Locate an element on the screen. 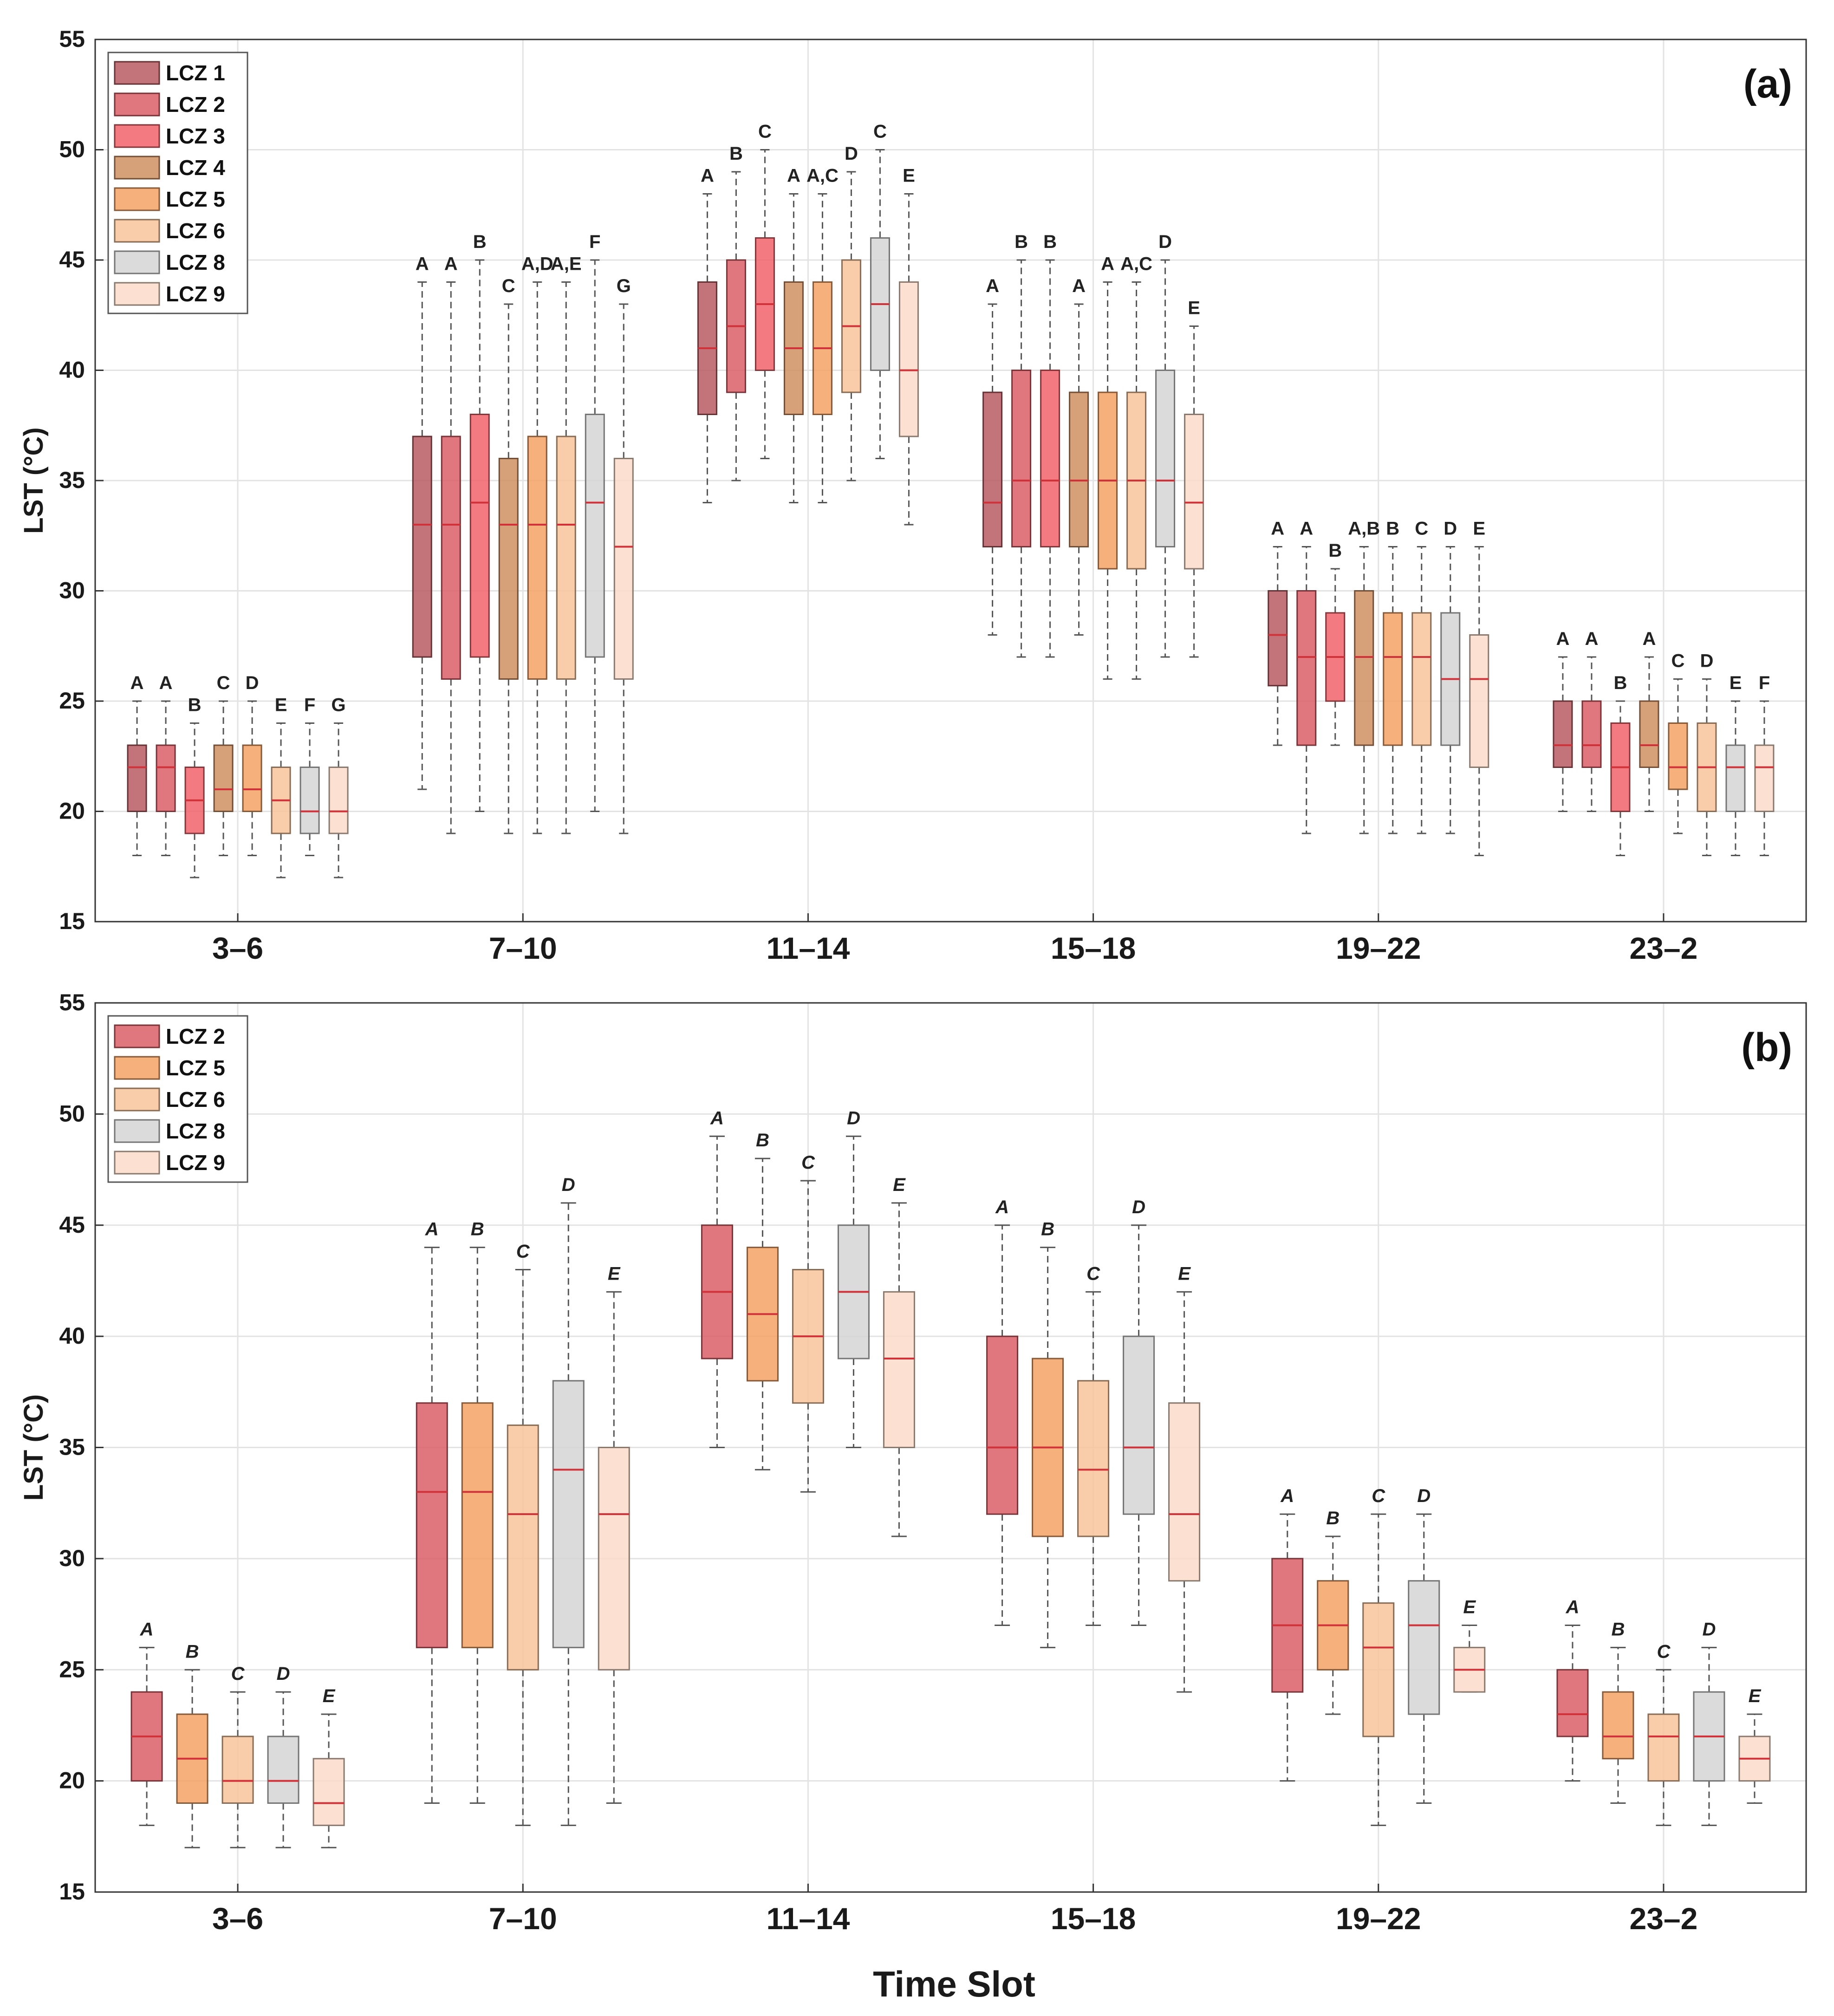 The width and height of the screenshot is (1834, 2016). legend-entry-label: LCZ 8 is located at coordinates (195, 1131).